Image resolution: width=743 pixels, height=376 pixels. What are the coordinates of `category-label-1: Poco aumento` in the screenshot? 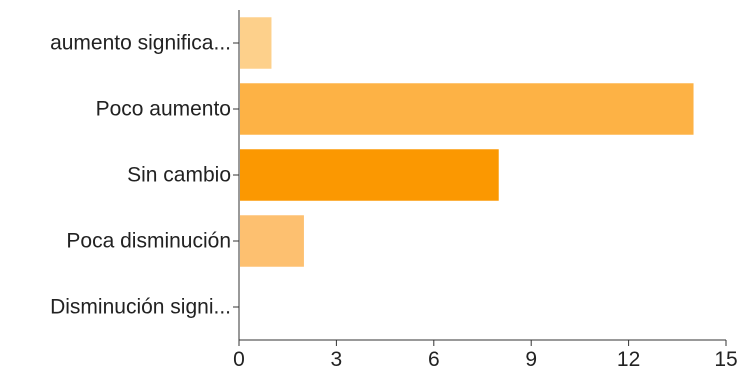 It's located at (163, 109).